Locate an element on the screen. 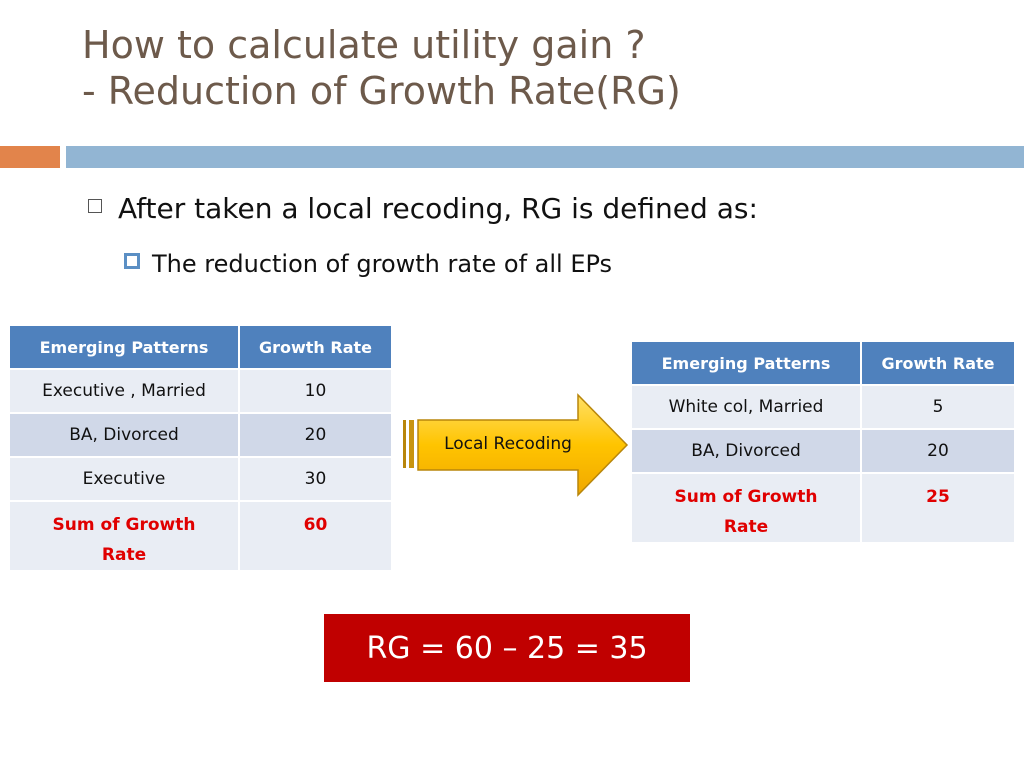  right-arrow-icon is located at coordinates (516, 445).